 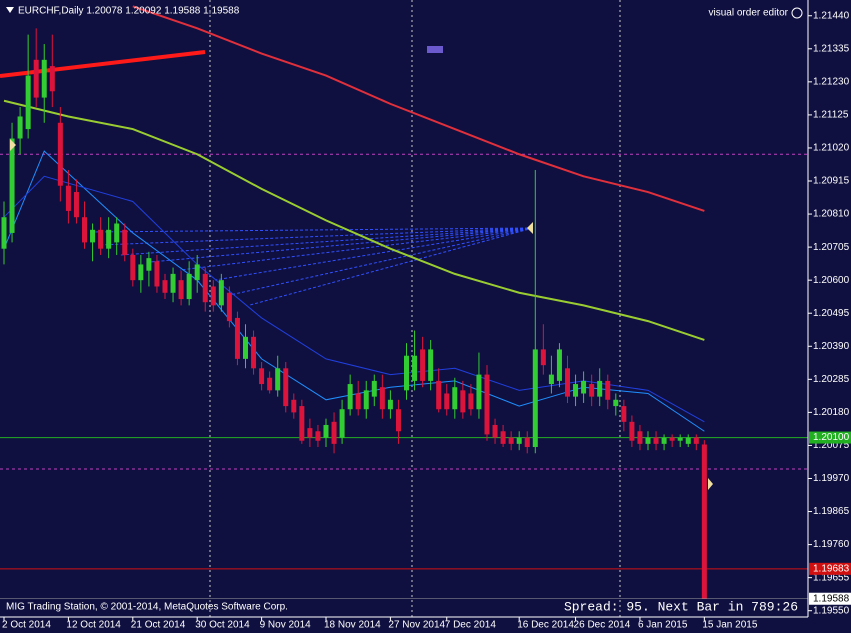 What do you see at coordinates (831, 115) in the screenshot?
I see `y-tick-label: 1.21125` at bounding box center [831, 115].